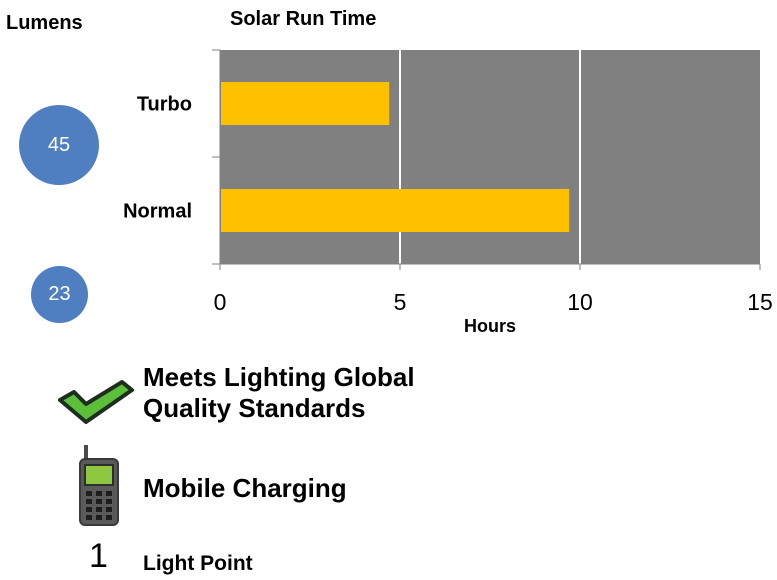 The image size is (777, 580). I want to click on bar-turbo, so click(305, 103).